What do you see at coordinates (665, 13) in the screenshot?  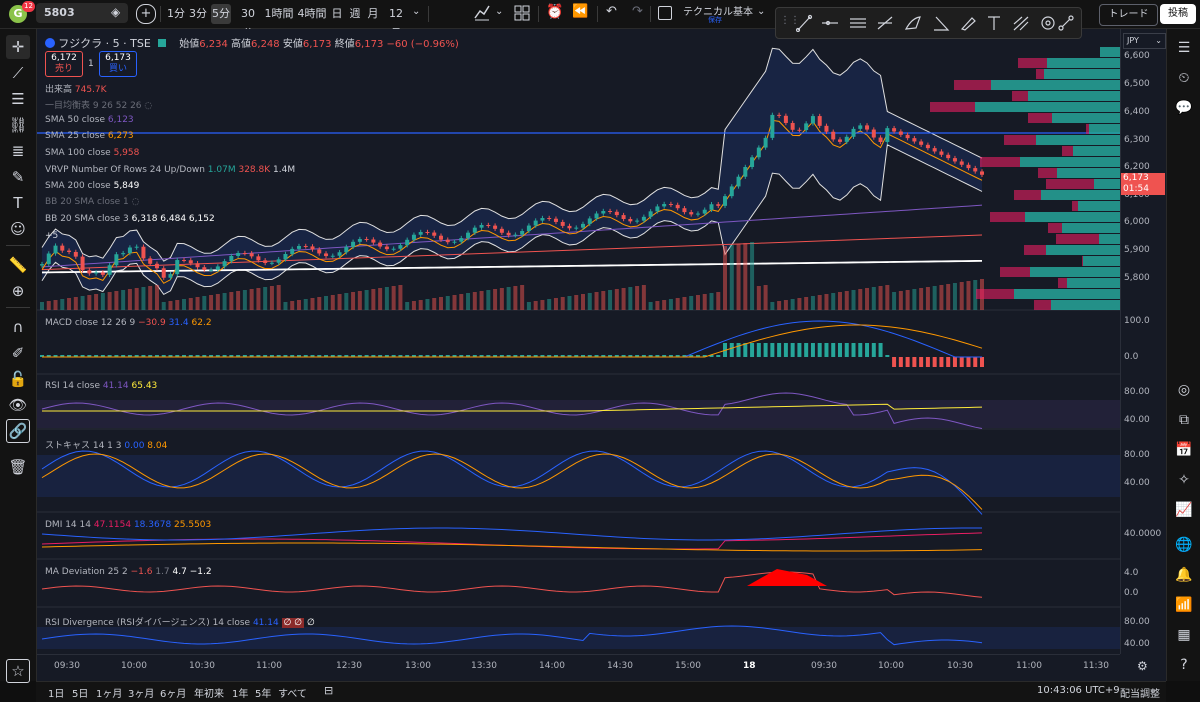 I see `layout-checkbox-icon` at bounding box center [665, 13].